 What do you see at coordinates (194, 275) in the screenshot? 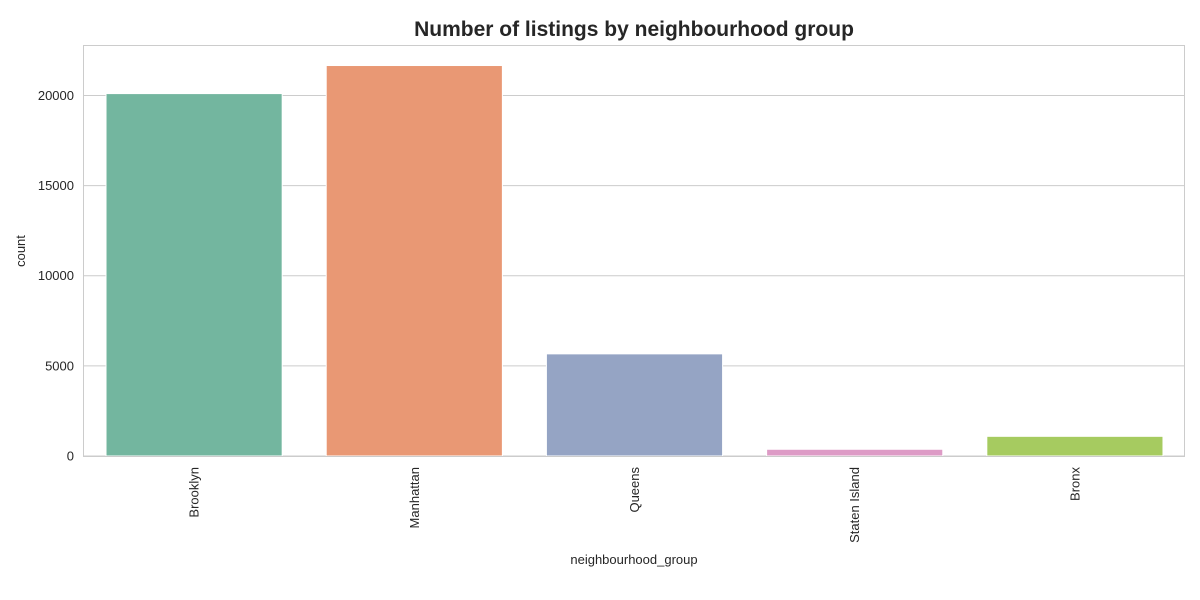
I see `bar-brooklyn` at bounding box center [194, 275].